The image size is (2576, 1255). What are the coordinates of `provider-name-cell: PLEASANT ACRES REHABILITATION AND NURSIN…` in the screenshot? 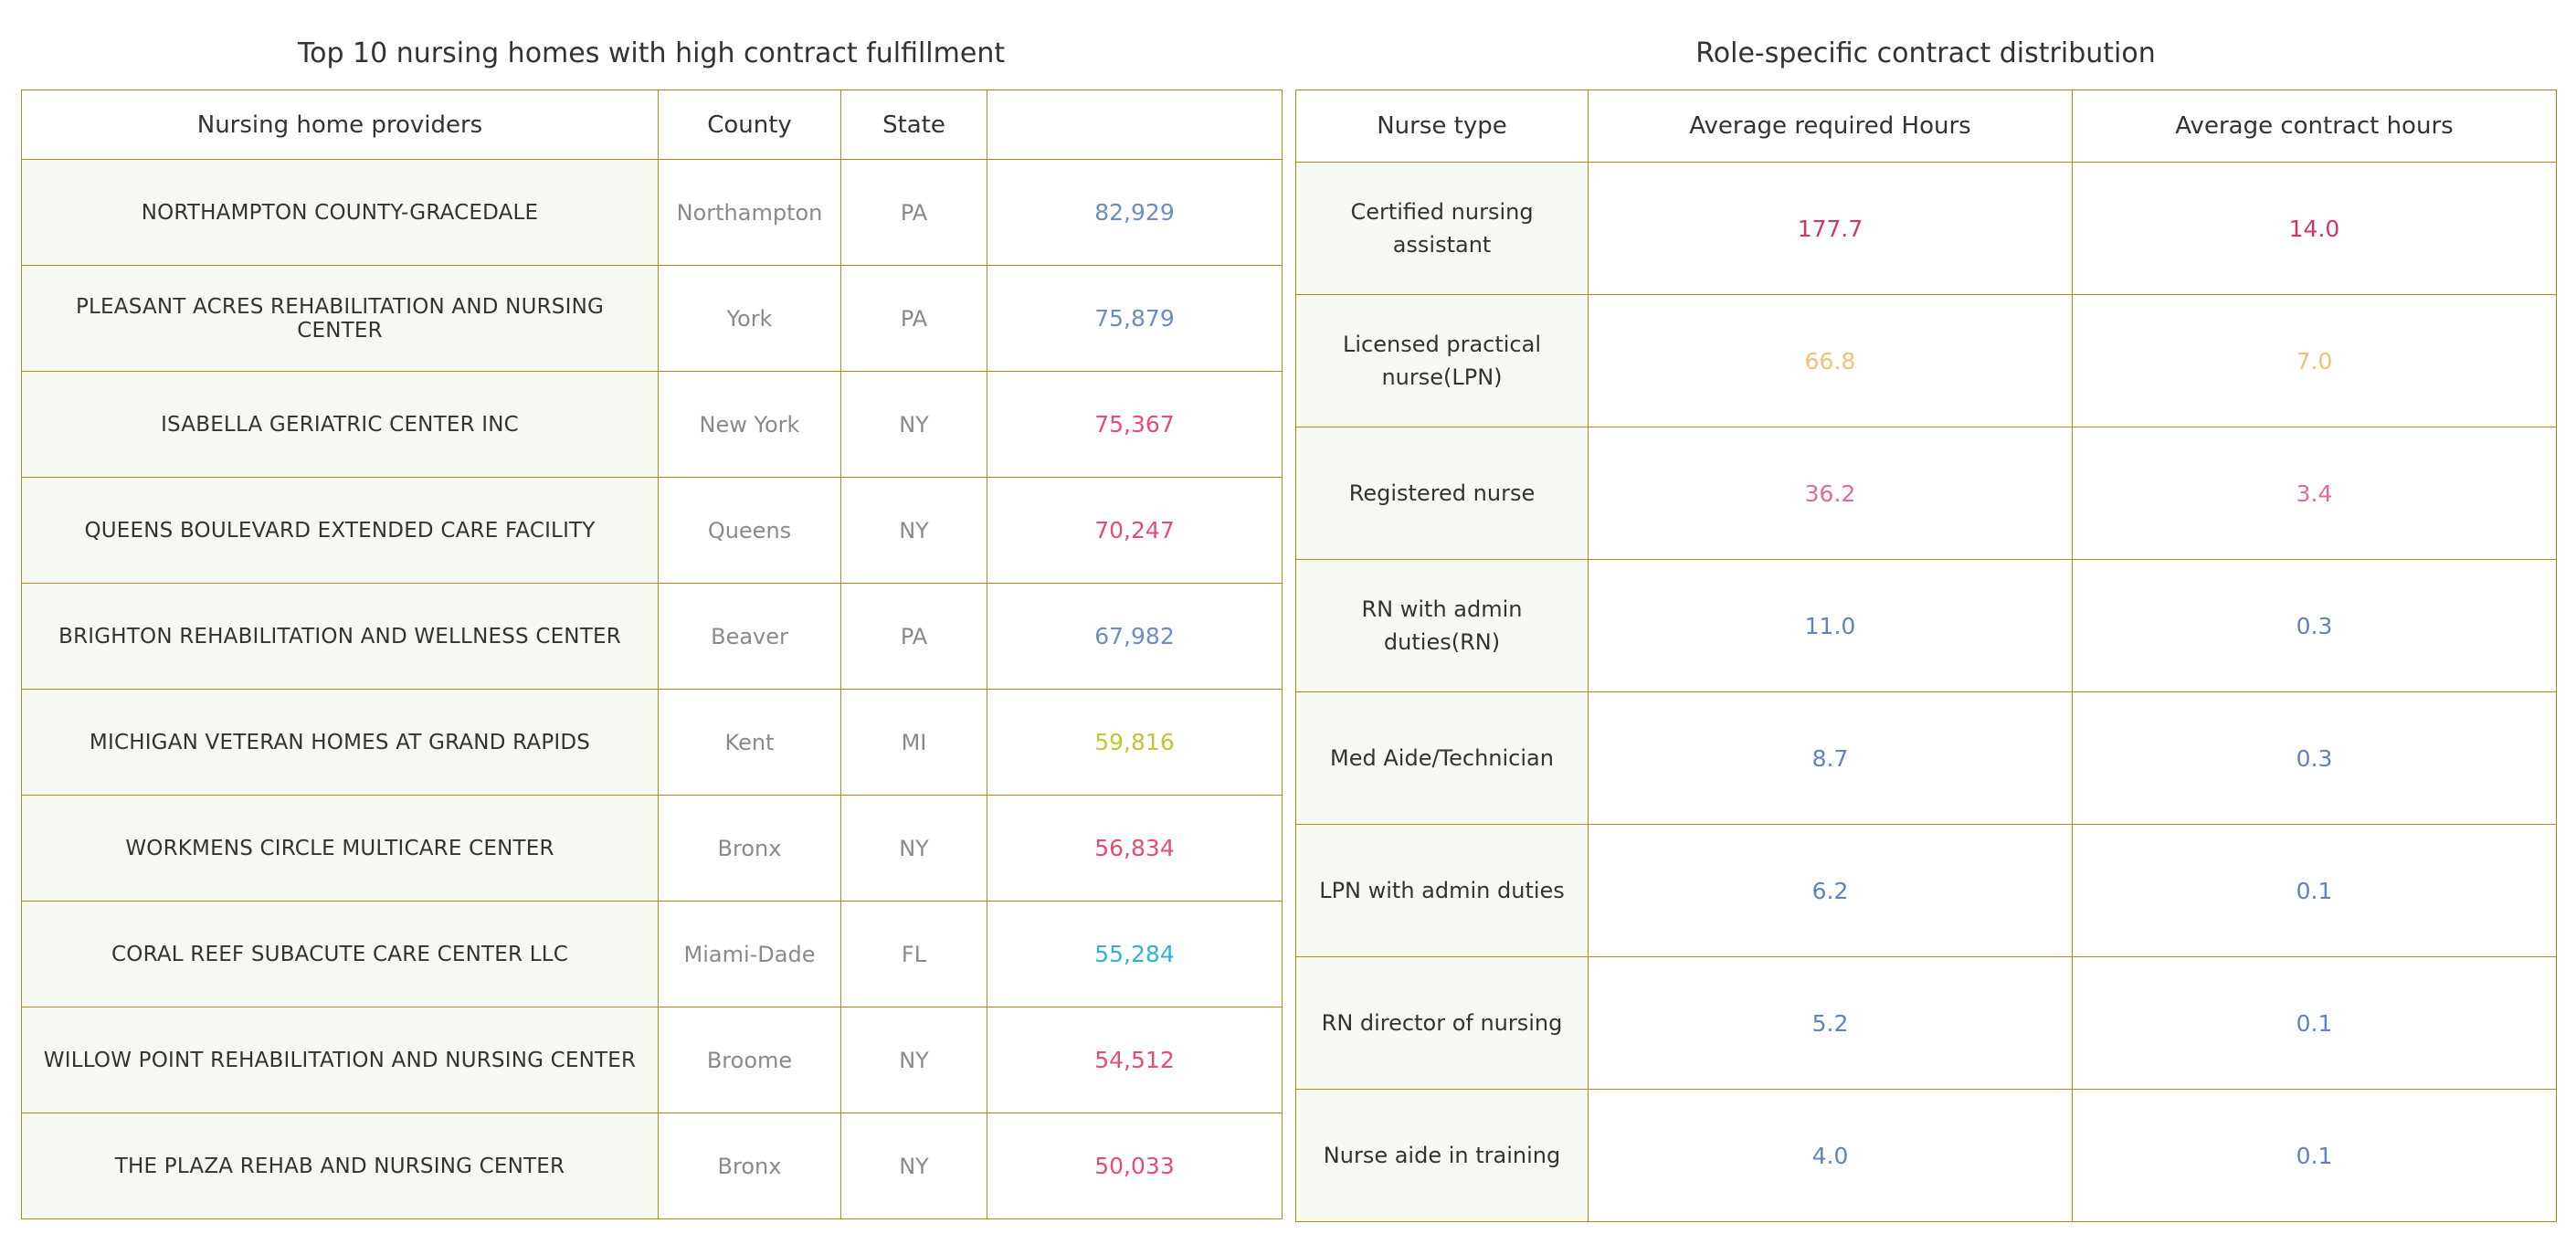 It's located at (340, 318).